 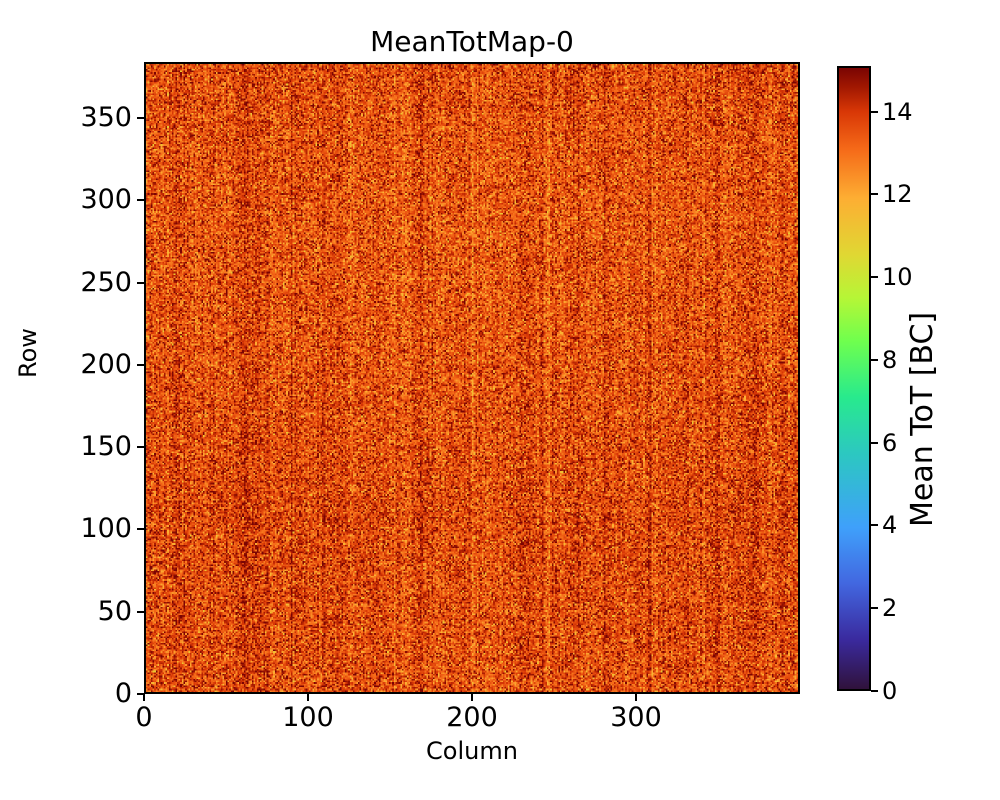 What do you see at coordinates (854, 378) in the screenshot?
I see `colorbar` at bounding box center [854, 378].